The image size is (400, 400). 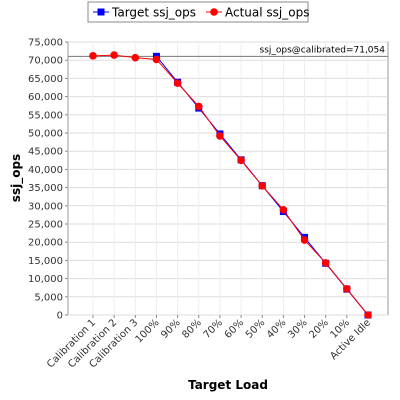 I want to click on y-tick-label: 10,000, so click(x=45, y=279).